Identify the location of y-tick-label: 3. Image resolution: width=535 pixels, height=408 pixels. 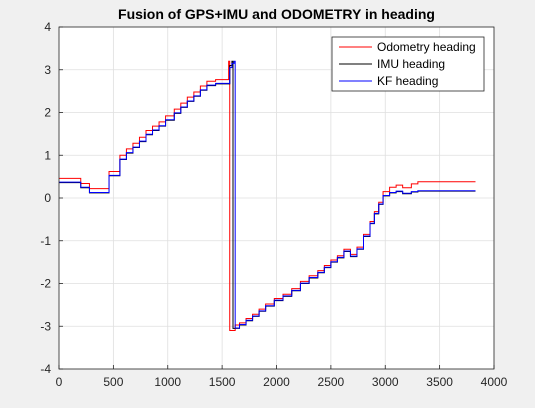
(47, 70).